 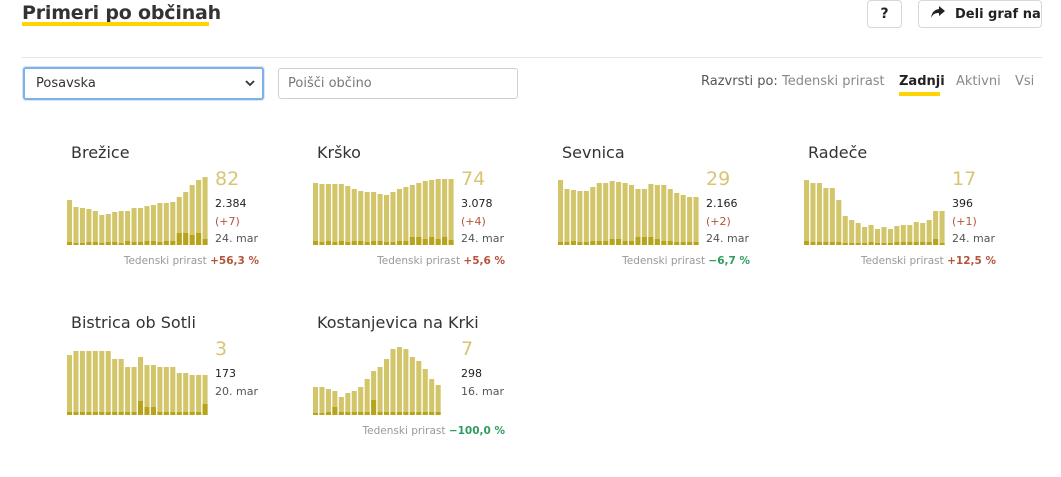 I want to click on total-cases: 2.384, so click(x=231, y=203).